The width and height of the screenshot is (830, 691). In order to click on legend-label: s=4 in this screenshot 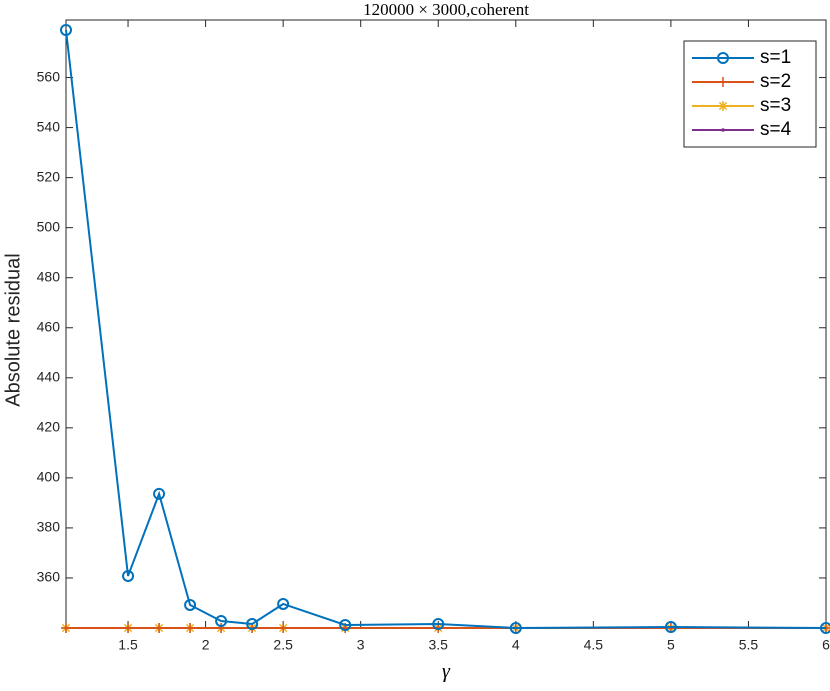, I will do `click(776, 129)`.